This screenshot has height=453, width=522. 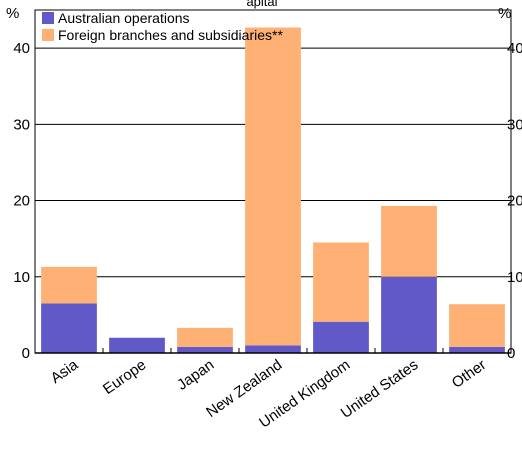 I want to click on bar-foreign-united-kingdom, so click(x=341, y=282).